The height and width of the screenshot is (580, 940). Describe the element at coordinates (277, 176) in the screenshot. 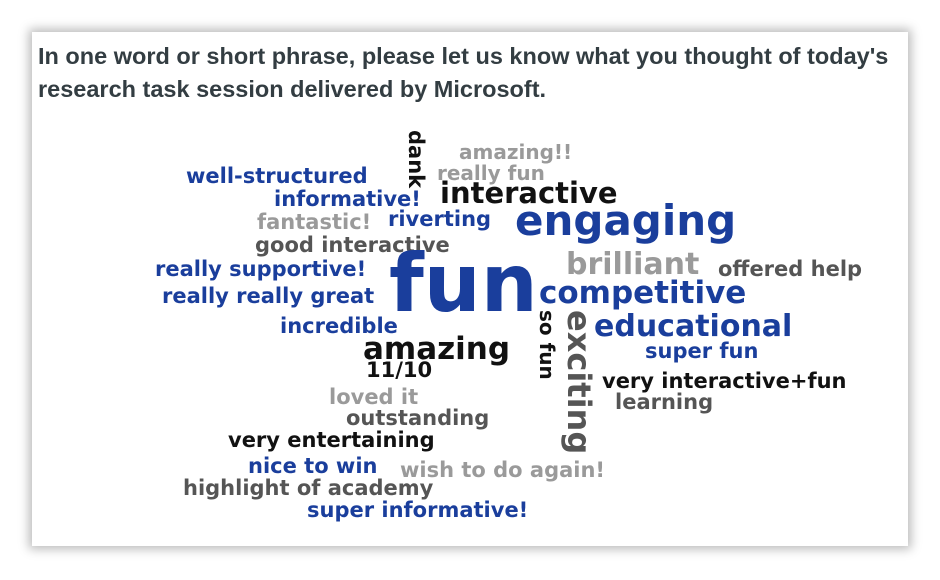

I see `word-well-structured: well-structured` at that location.